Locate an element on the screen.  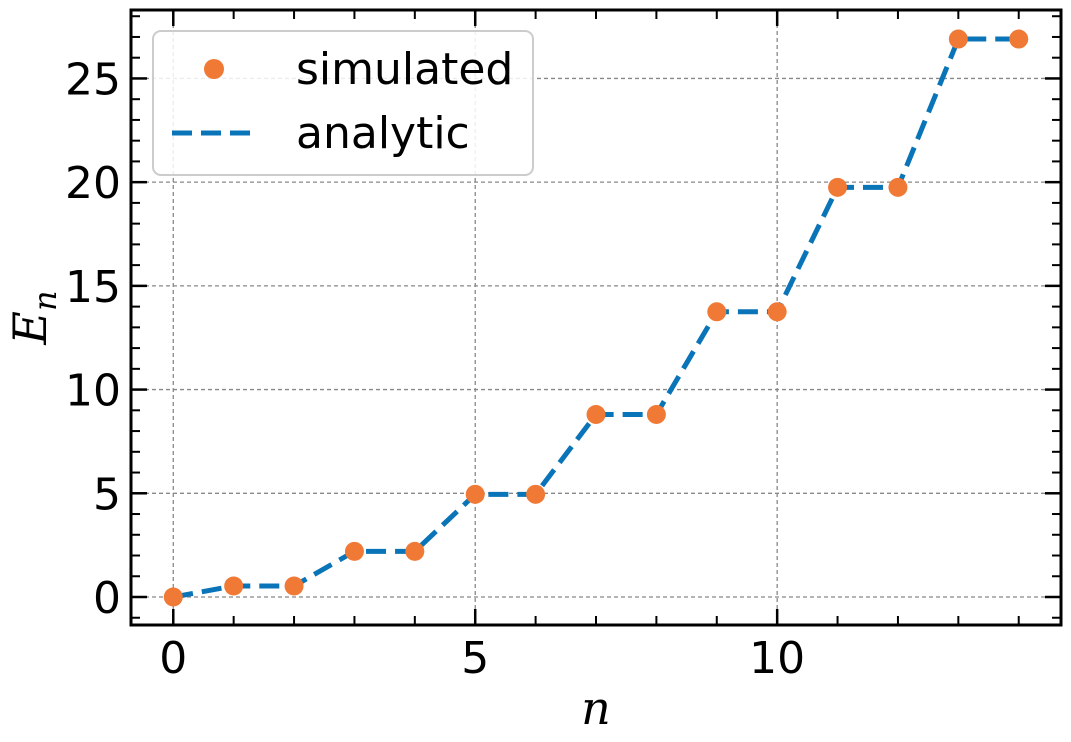
y-axis-label-subscript: n is located at coordinates (45, 300).